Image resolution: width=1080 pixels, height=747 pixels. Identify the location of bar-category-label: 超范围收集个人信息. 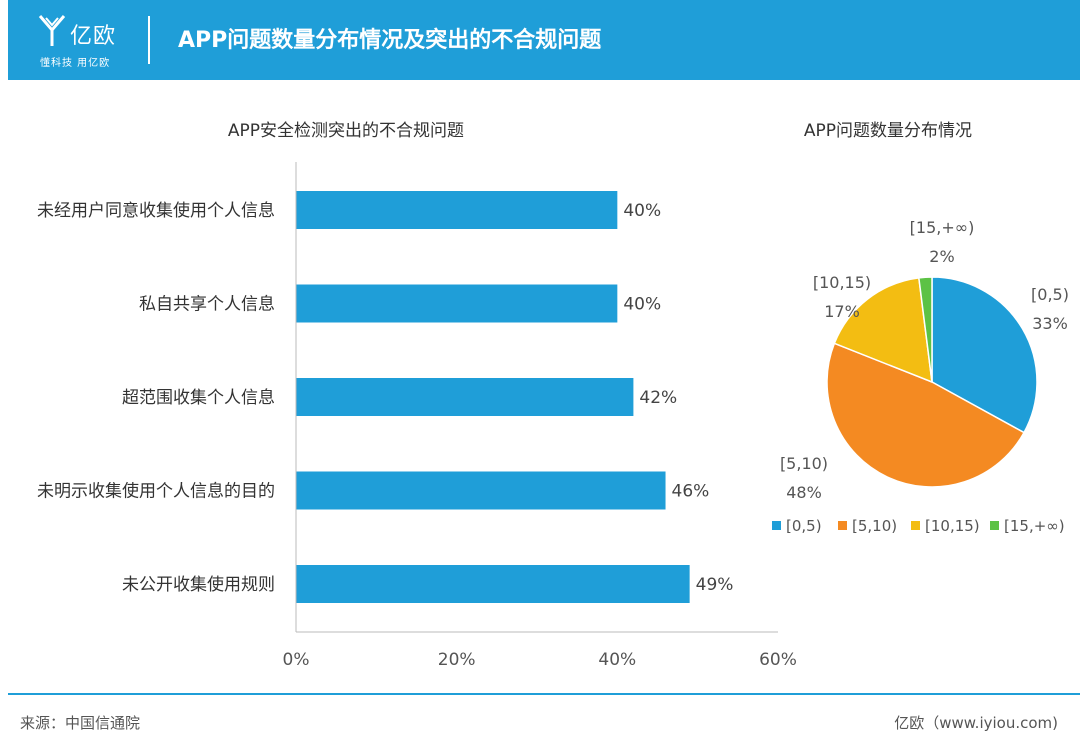
(198, 398).